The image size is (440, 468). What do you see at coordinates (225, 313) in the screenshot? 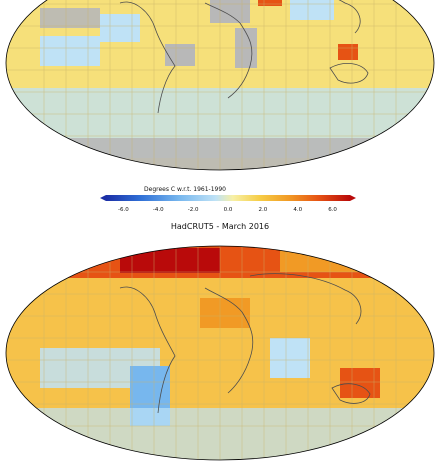
I see `sahara-warm` at bounding box center [225, 313].